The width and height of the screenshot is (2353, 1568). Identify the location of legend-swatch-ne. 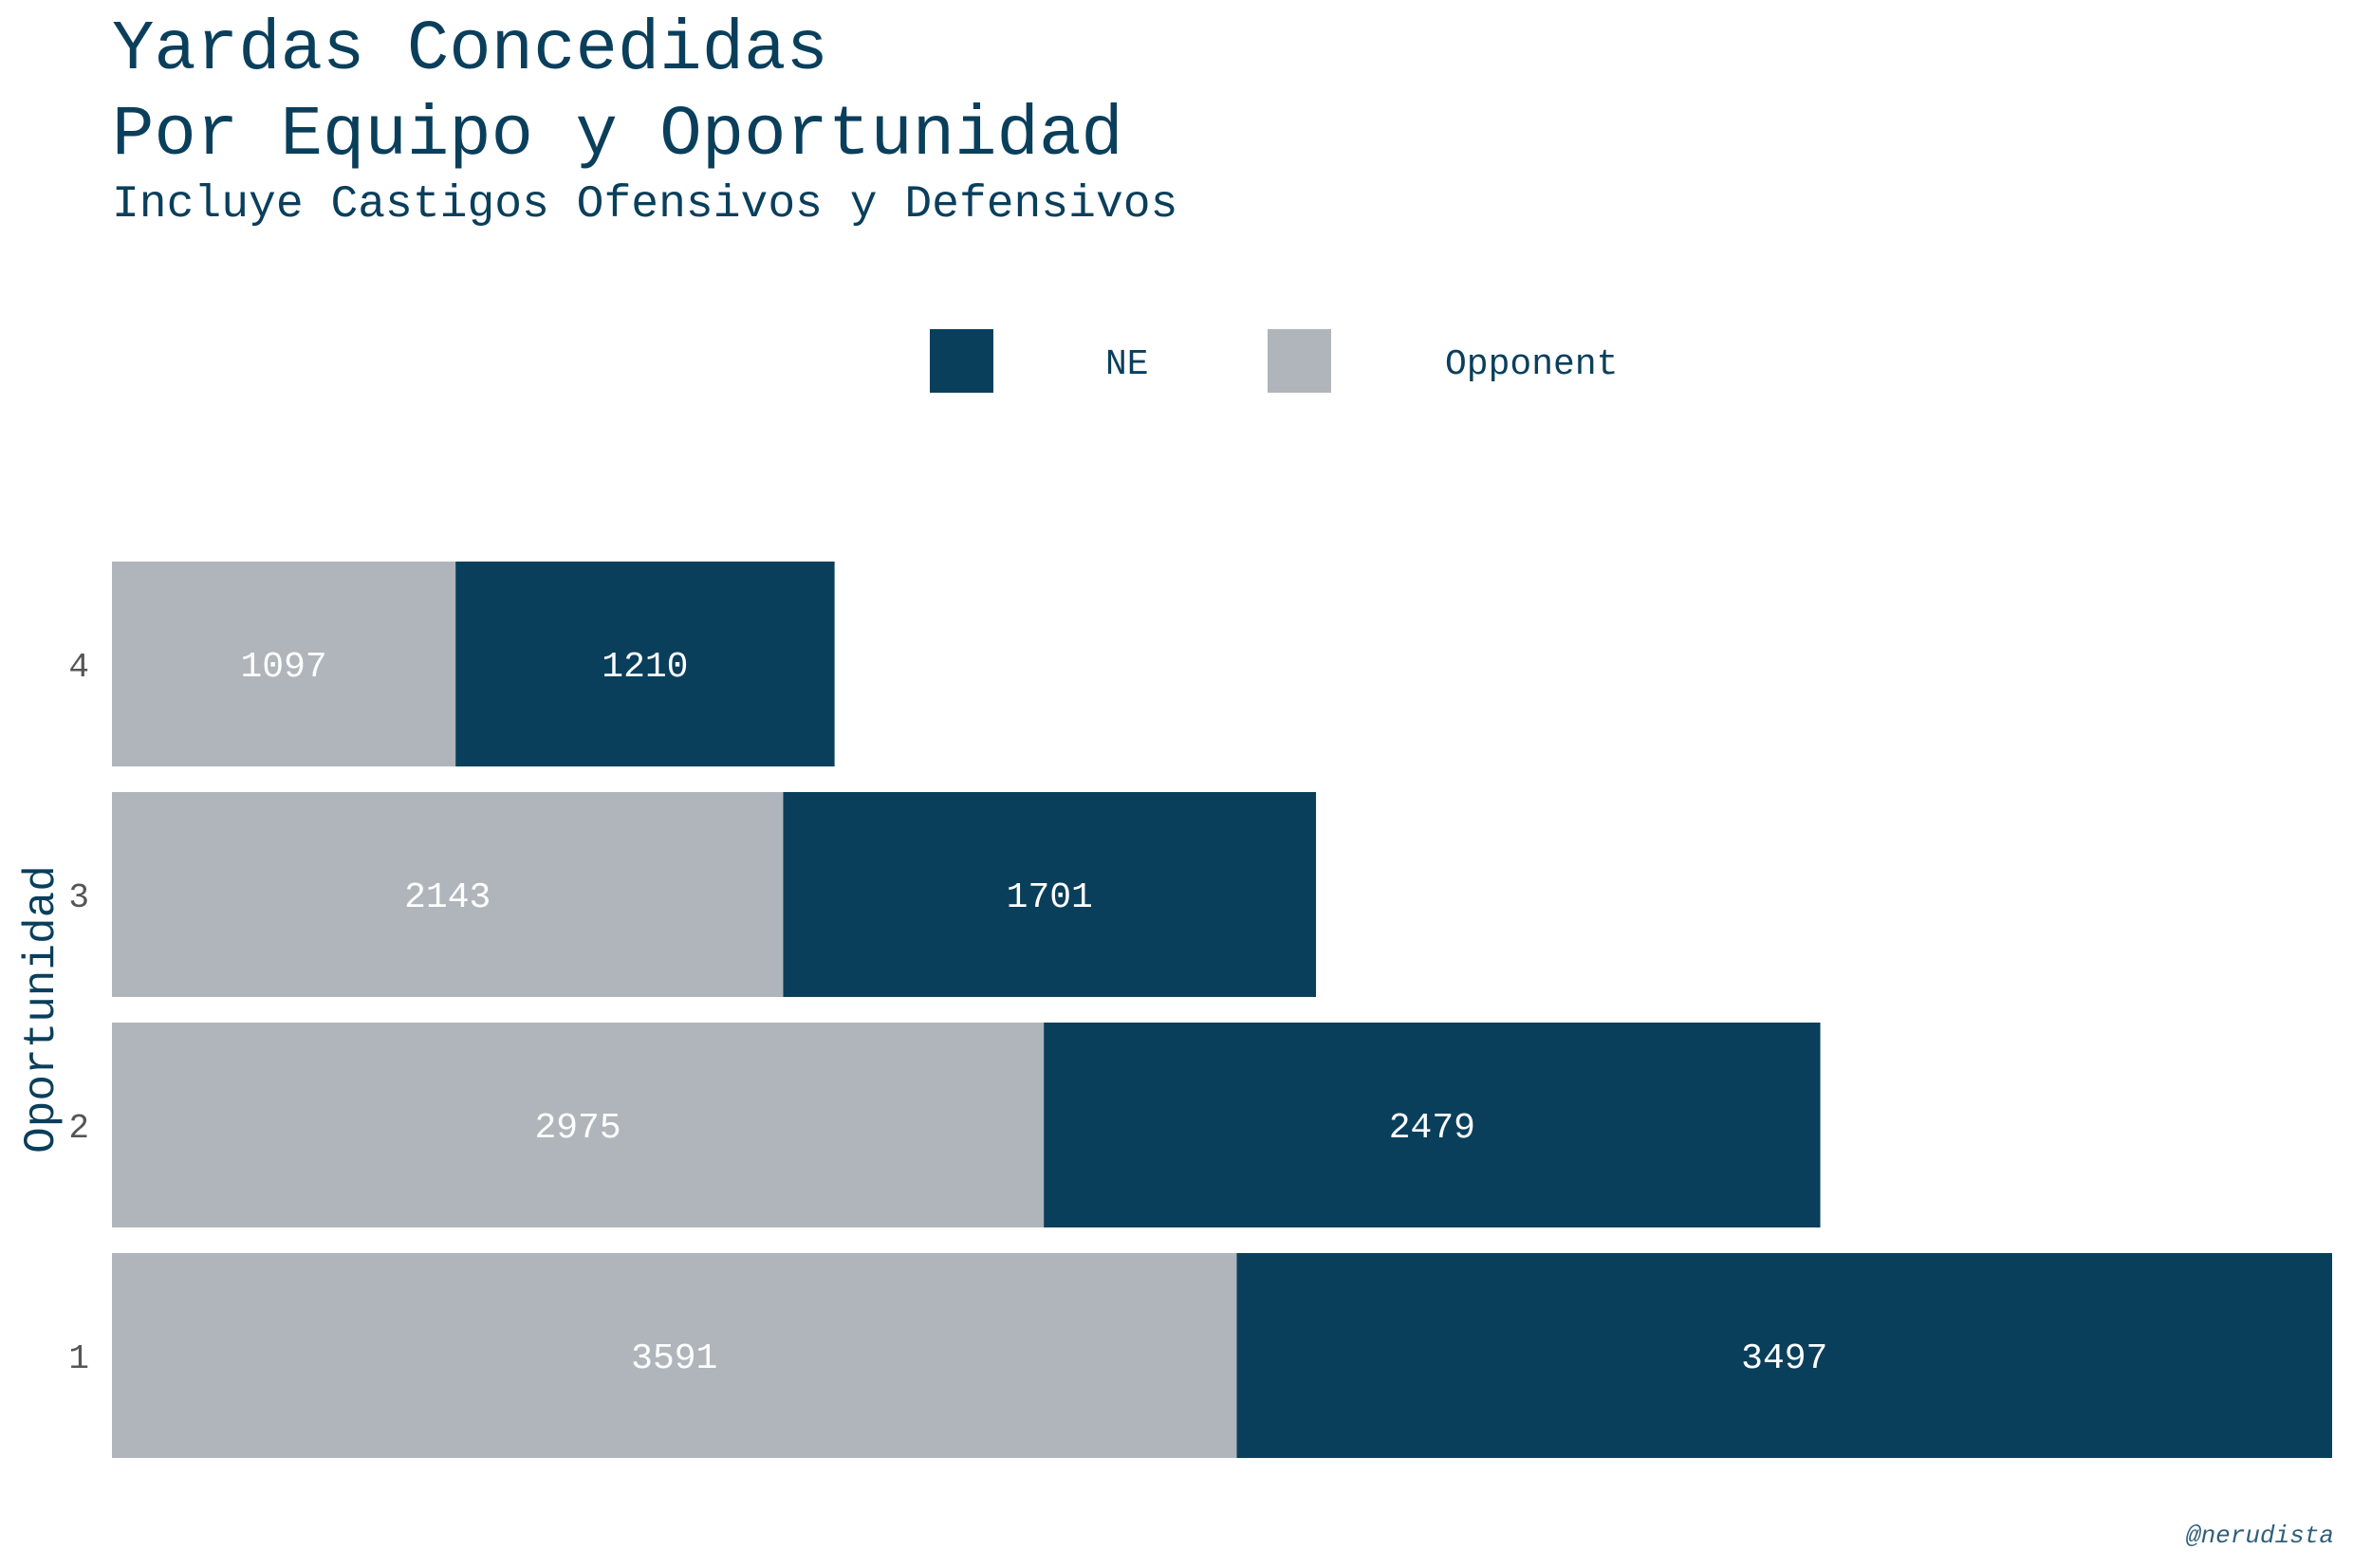
(961, 361).